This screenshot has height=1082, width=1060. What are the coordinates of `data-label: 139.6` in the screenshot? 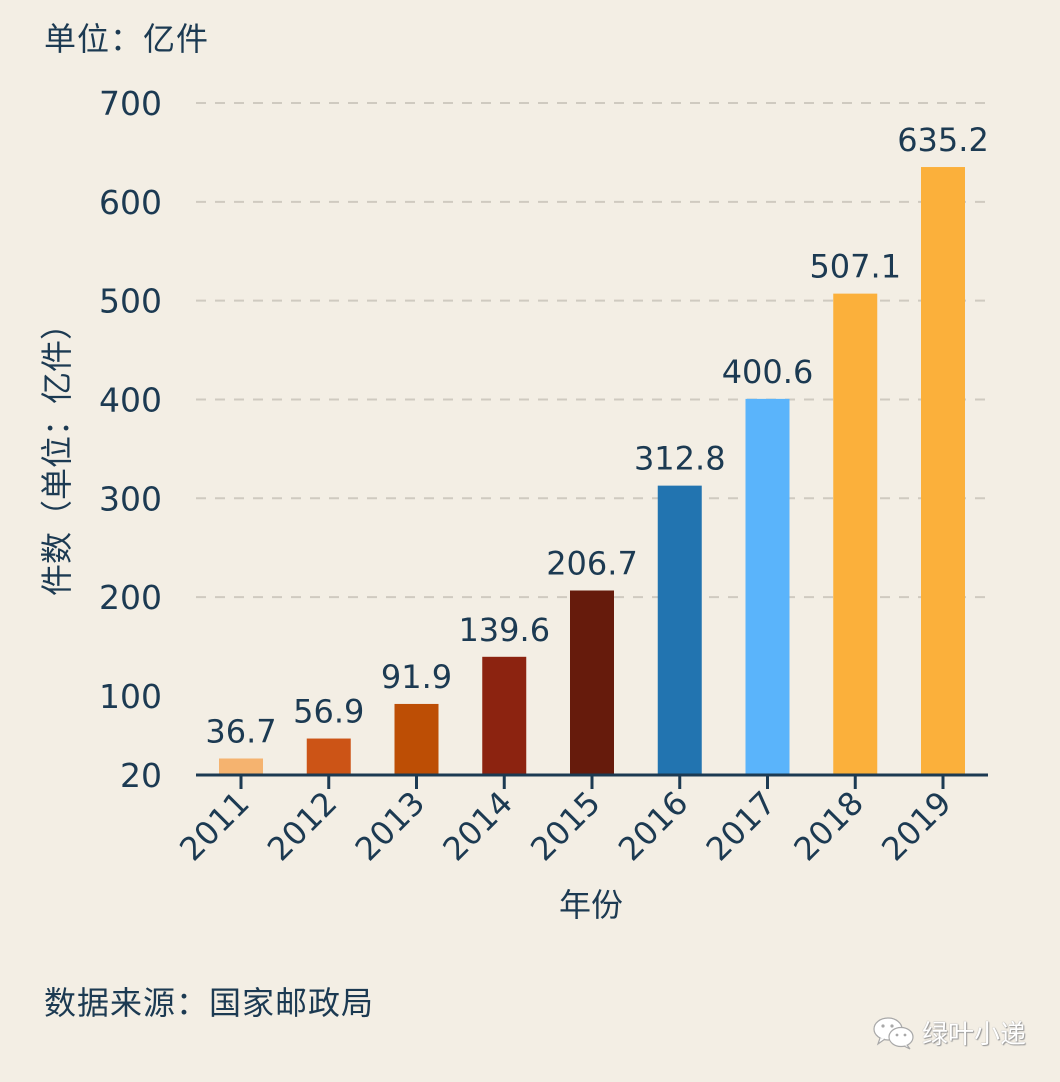 It's located at (504, 630).